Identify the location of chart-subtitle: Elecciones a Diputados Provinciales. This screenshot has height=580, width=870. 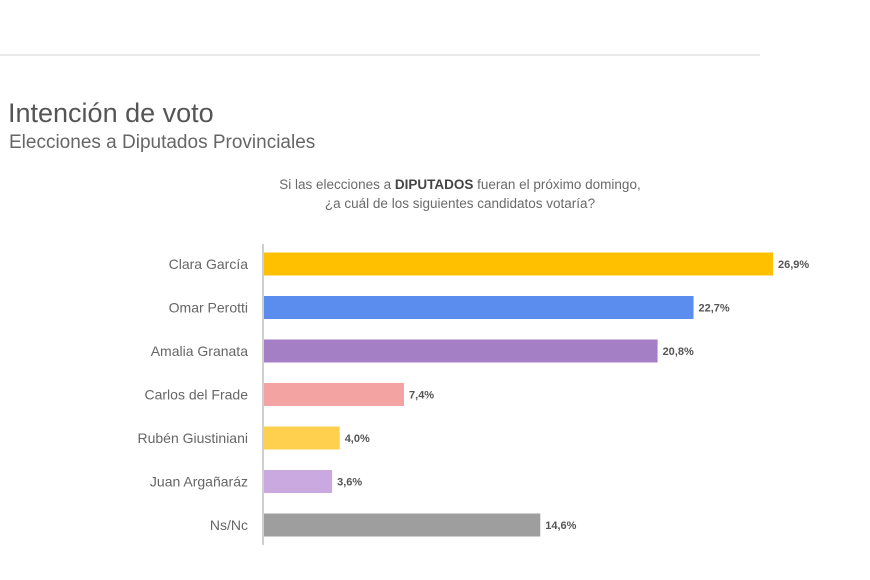
(162, 142).